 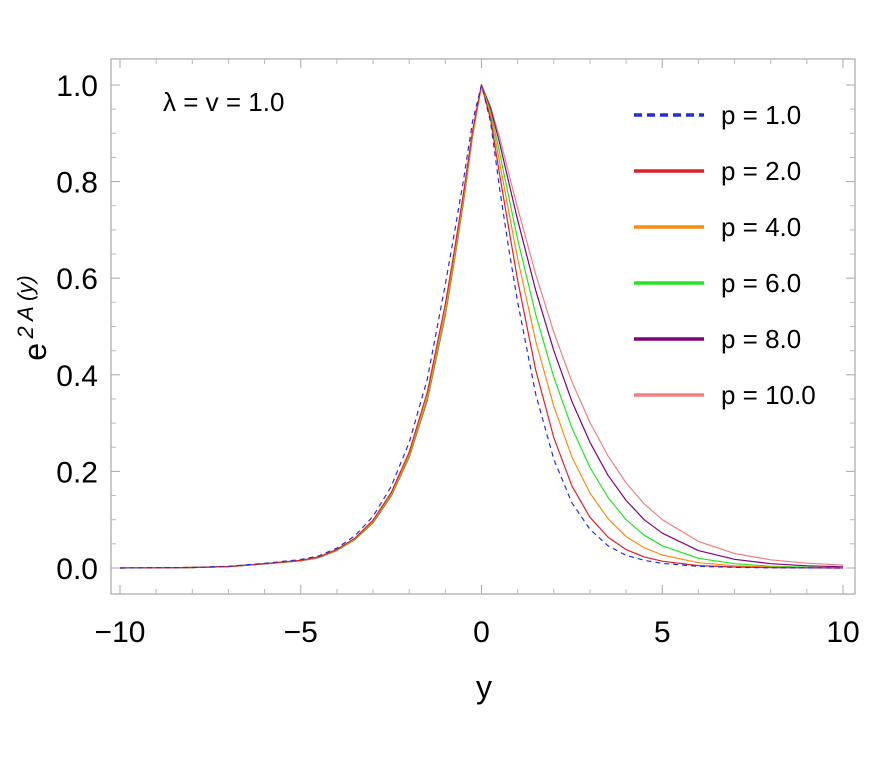 I want to click on legend-label: p = 6.0, so click(x=761, y=283).